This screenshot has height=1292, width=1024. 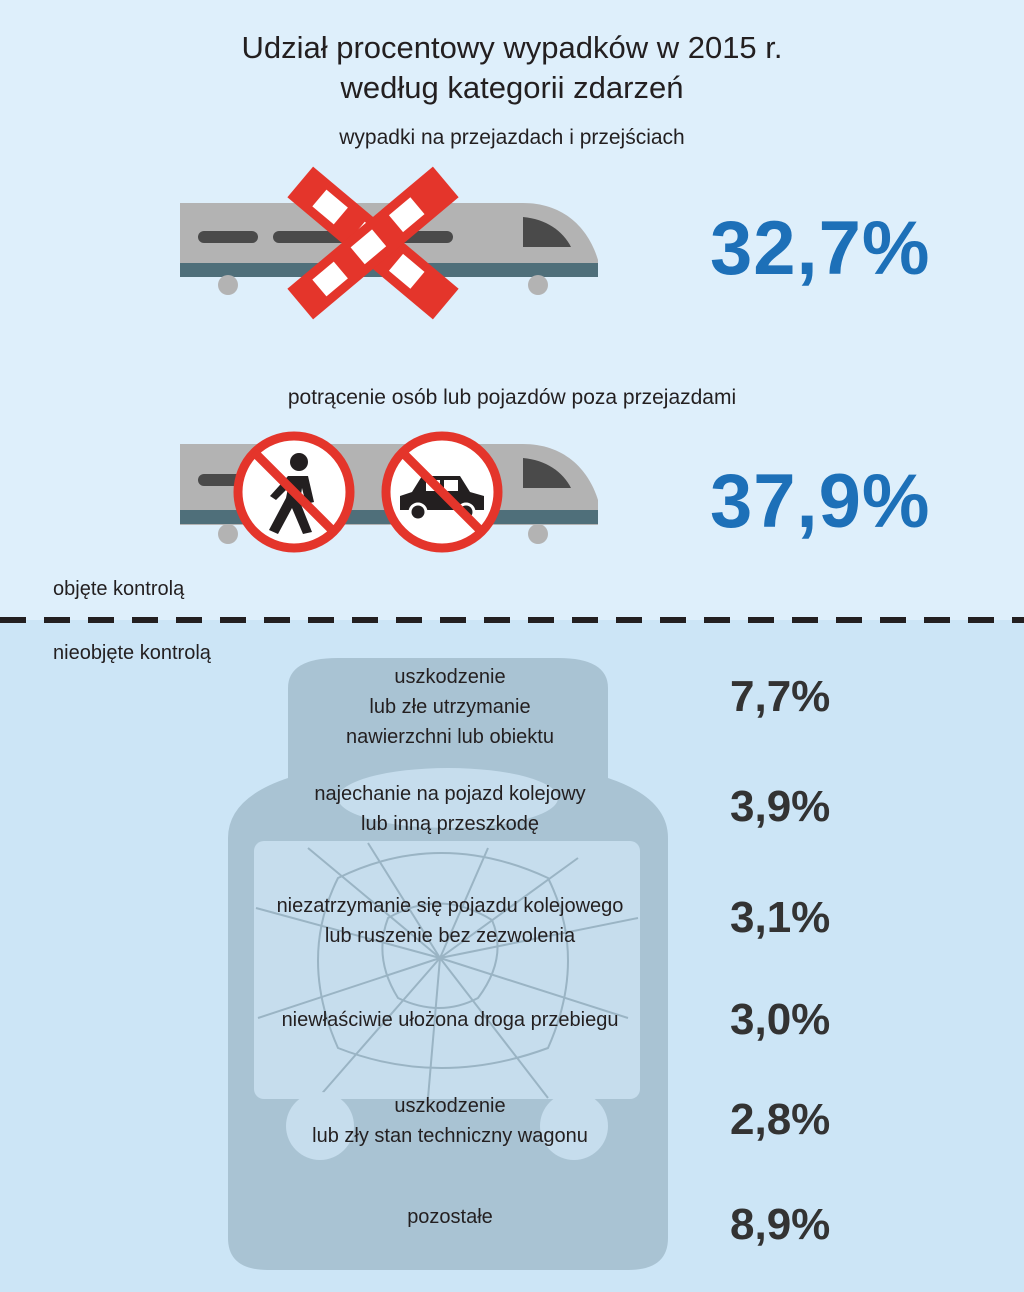 I want to click on value-collision: 3,9%, so click(x=780, y=806).